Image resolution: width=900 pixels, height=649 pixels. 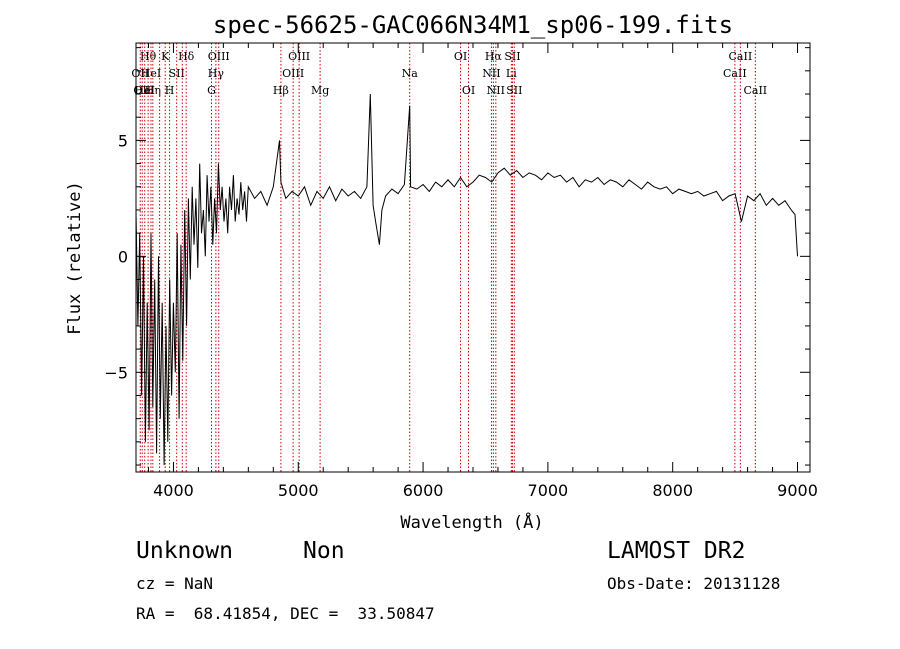 I want to click on x-tick-label: 7000, so click(x=548, y=490).